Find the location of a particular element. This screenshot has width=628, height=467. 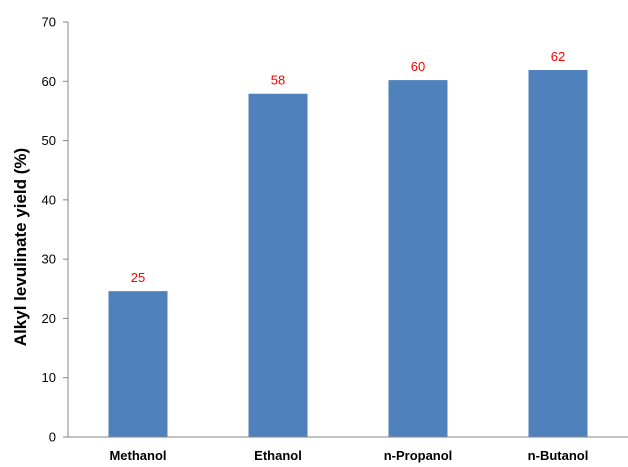

y-tick-label: 50 is located at coordinates (49, 140).